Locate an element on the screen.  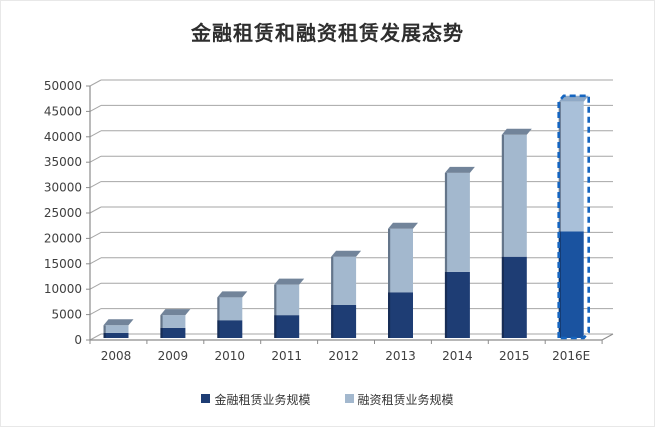
bar-side-shadow-2014 is located at coordinates (446, 255).